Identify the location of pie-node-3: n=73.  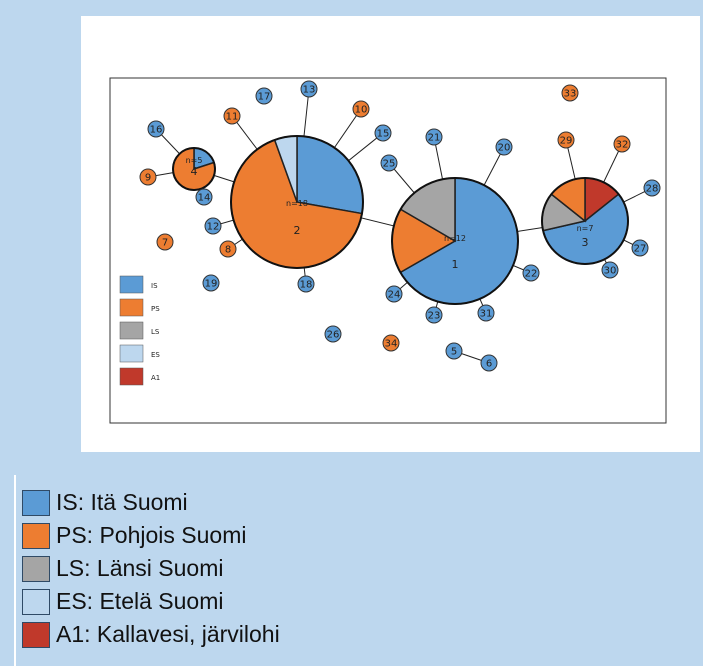
(585, 221).